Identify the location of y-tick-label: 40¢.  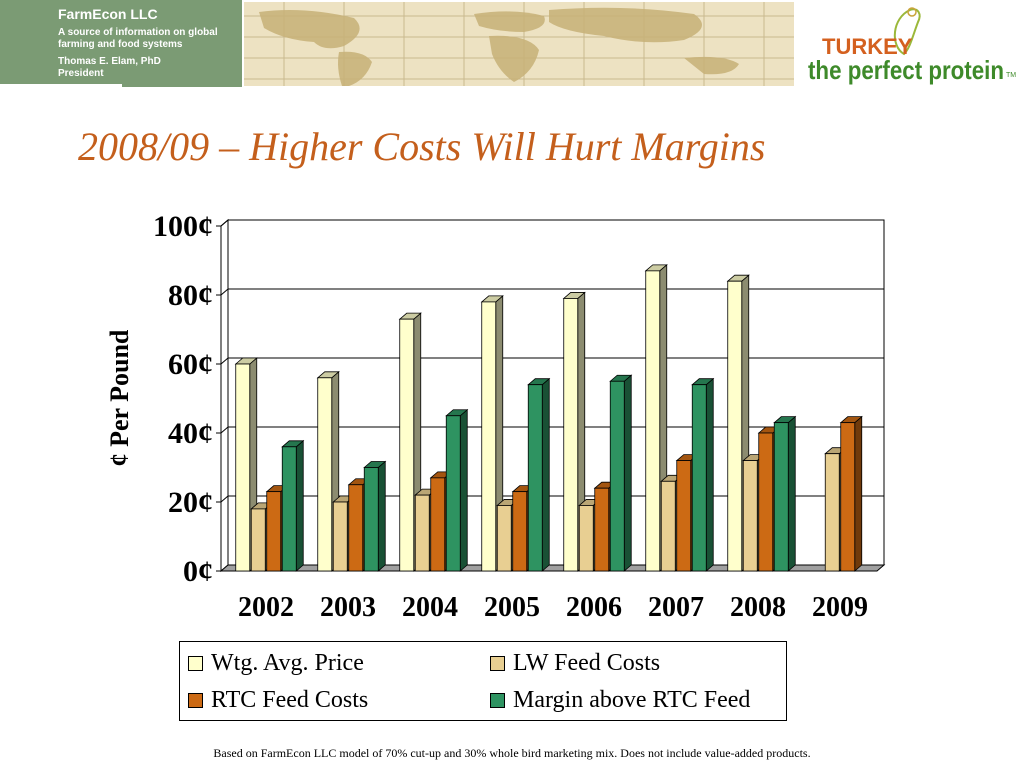
(190, 433).